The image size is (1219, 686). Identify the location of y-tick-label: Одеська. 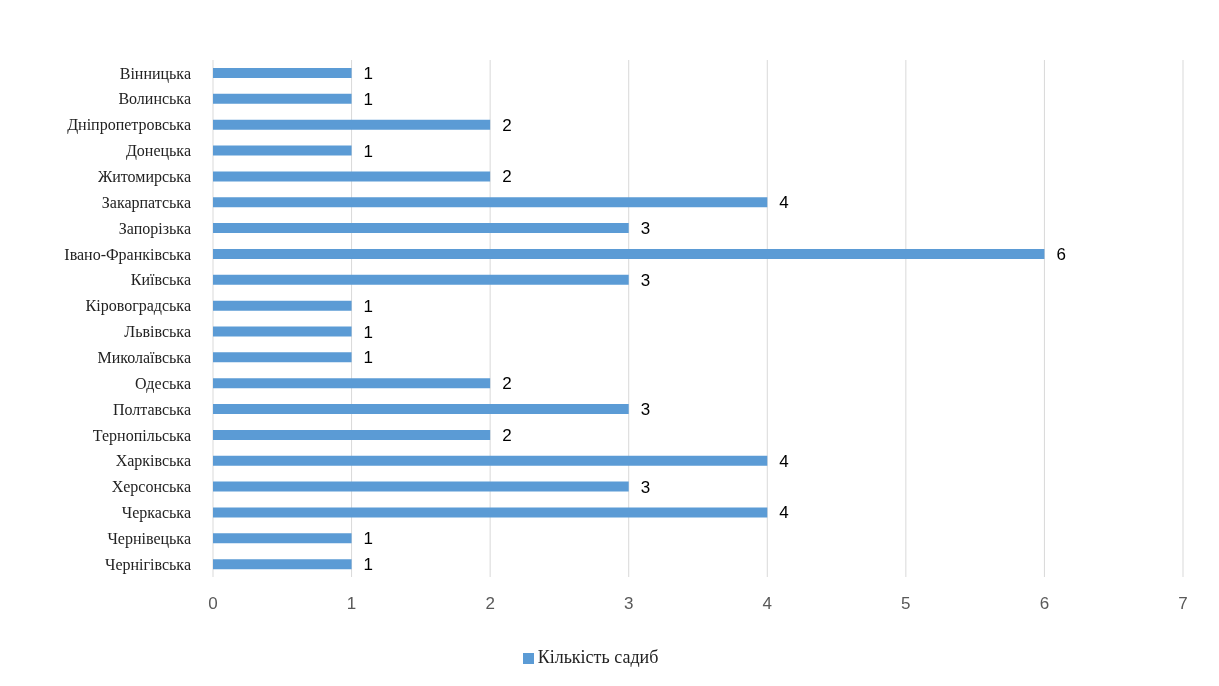
(162, 383).